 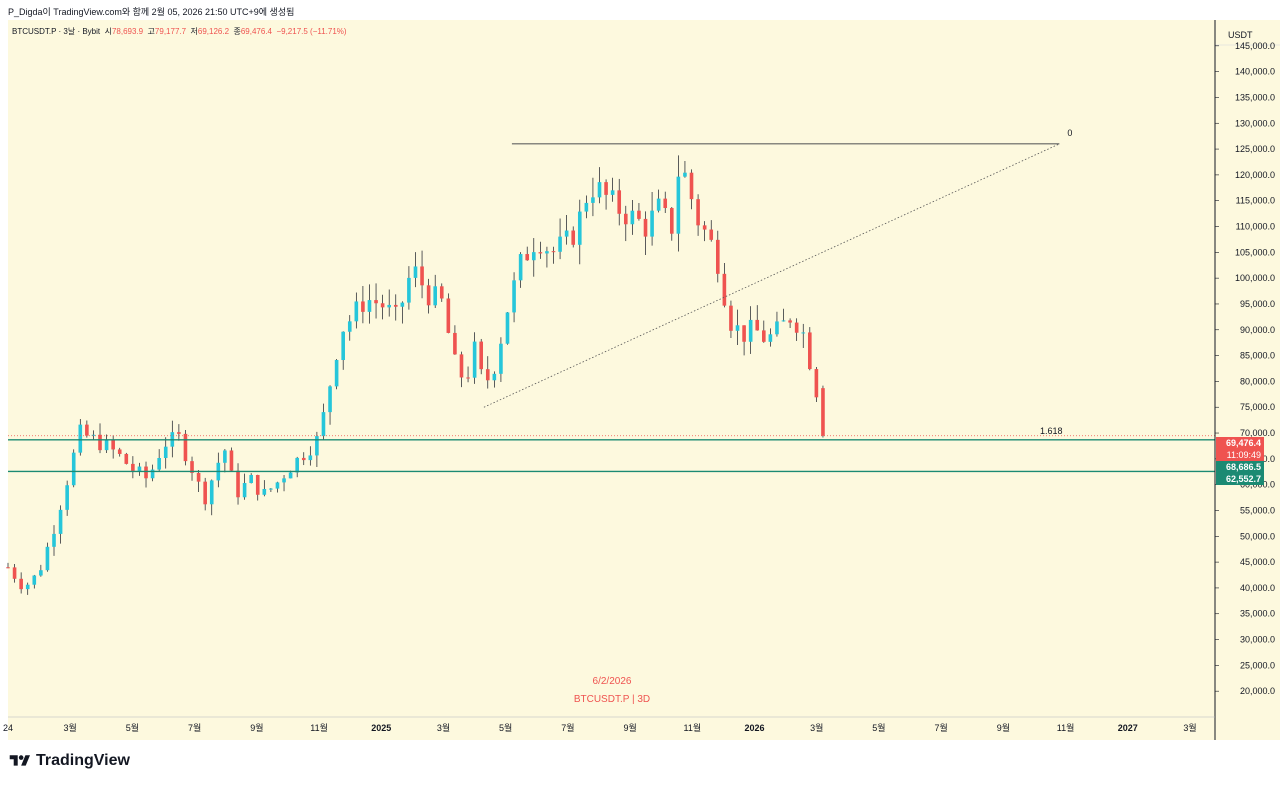 I want to click on y-tick-label: 90,000.0, so click(x=1257, y=330).